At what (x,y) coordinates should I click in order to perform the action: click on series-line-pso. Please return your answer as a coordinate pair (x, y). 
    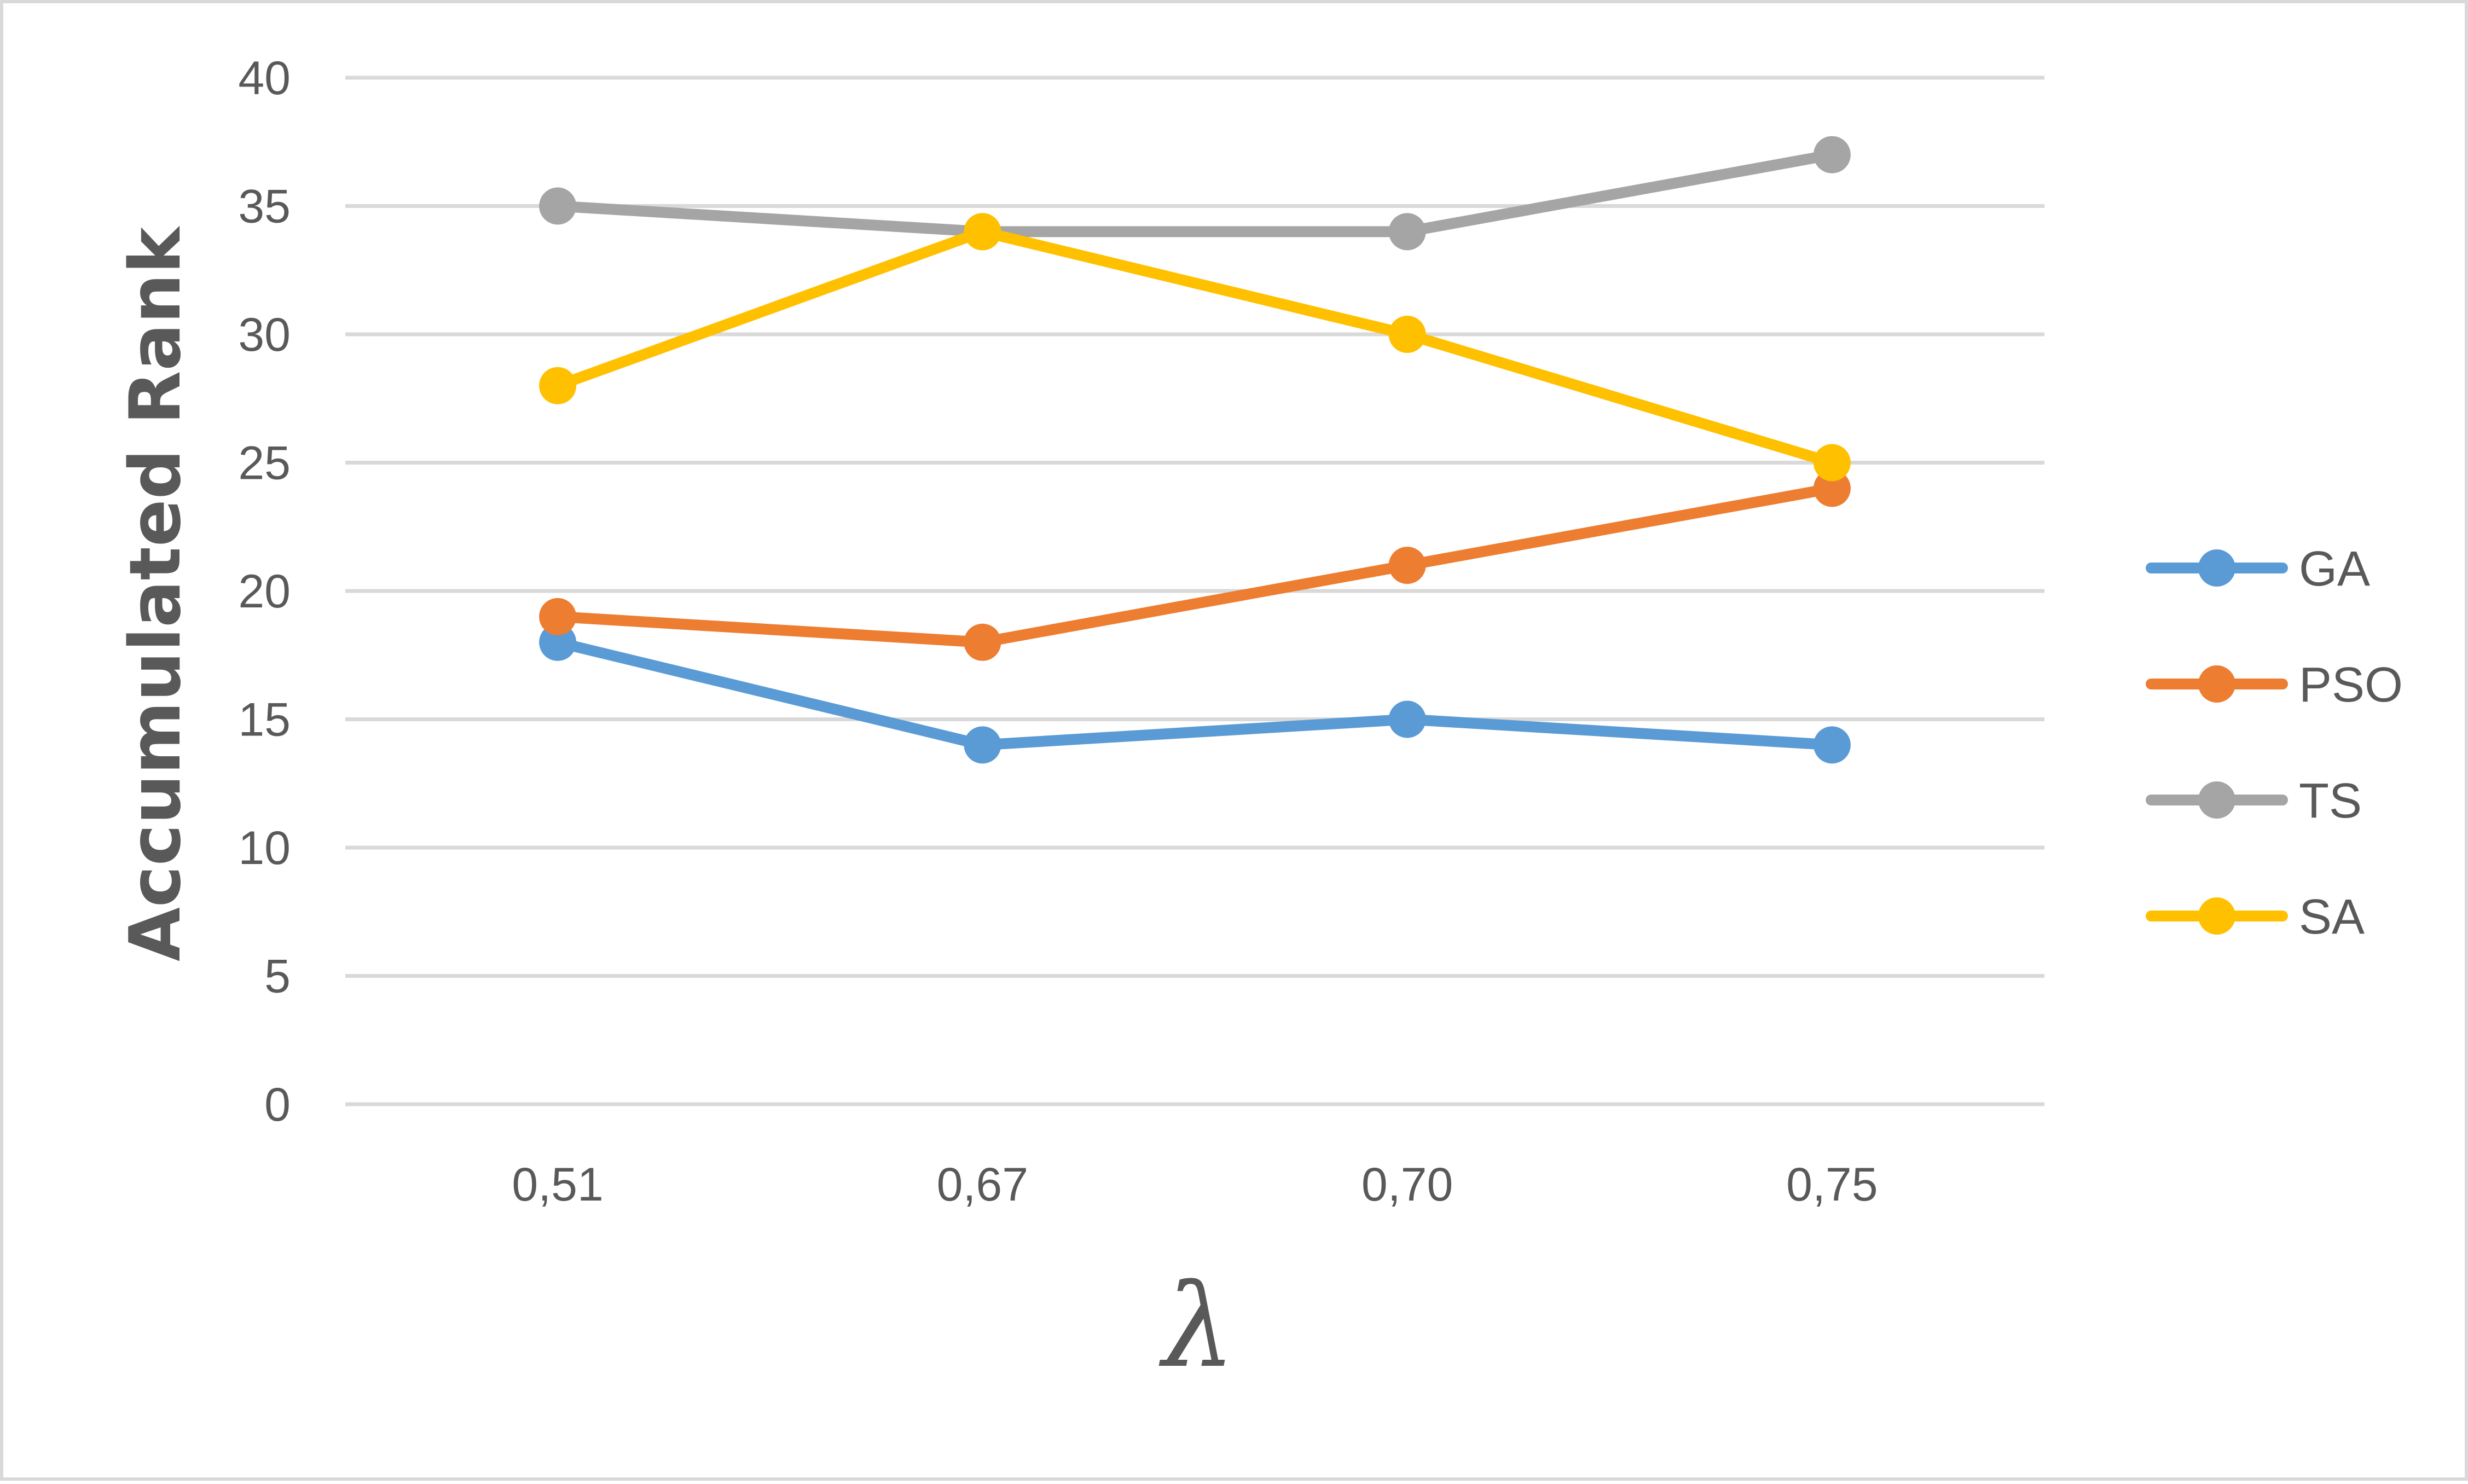
    Looking at the image, I should click on (1195, 565).